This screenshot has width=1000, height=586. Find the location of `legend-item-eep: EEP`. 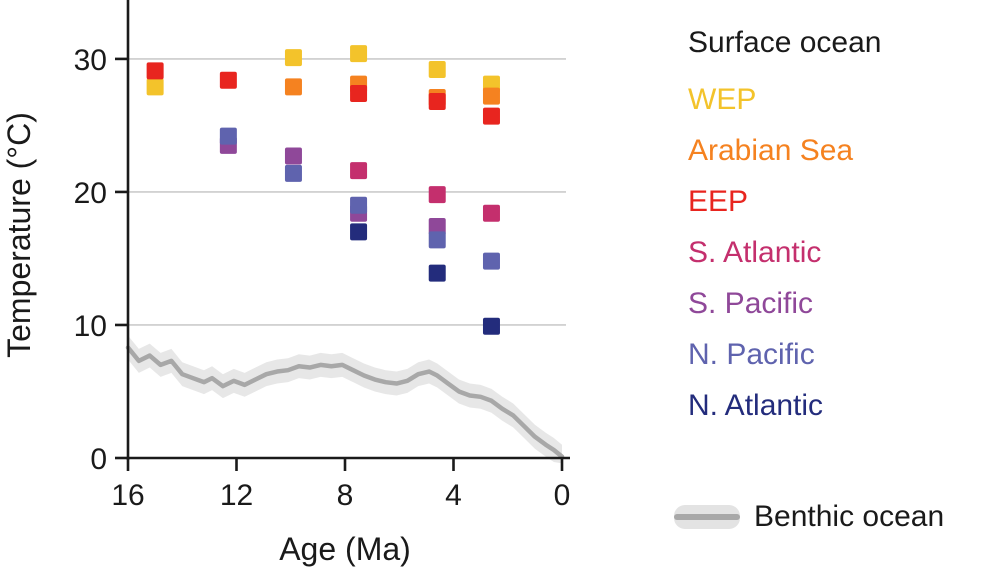

legend-item-eep: EEP is located at coordinates (718, 201).